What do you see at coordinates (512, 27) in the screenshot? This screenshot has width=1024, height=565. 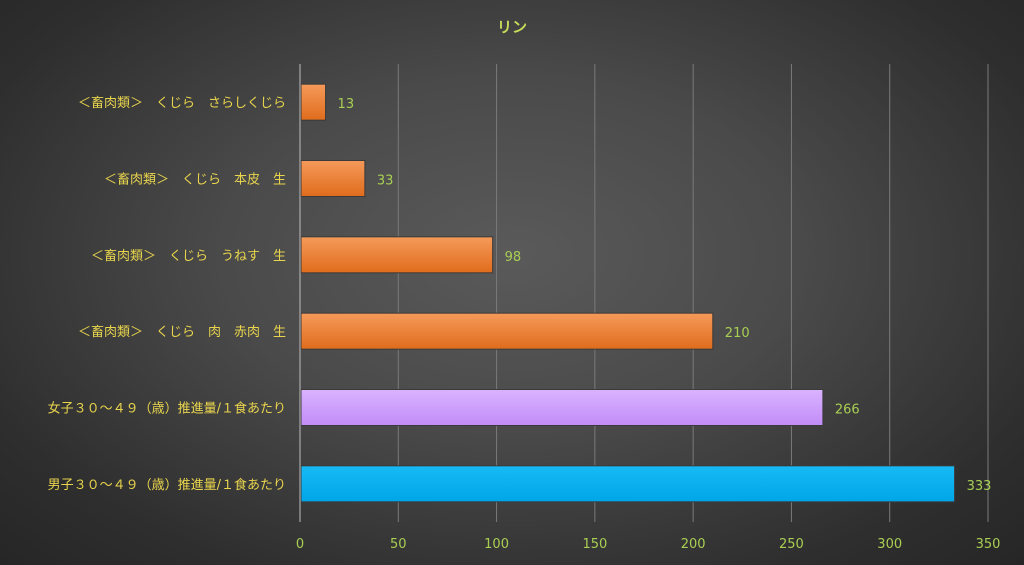 I see `chart-title: リン` at bounding box center [512, 27].